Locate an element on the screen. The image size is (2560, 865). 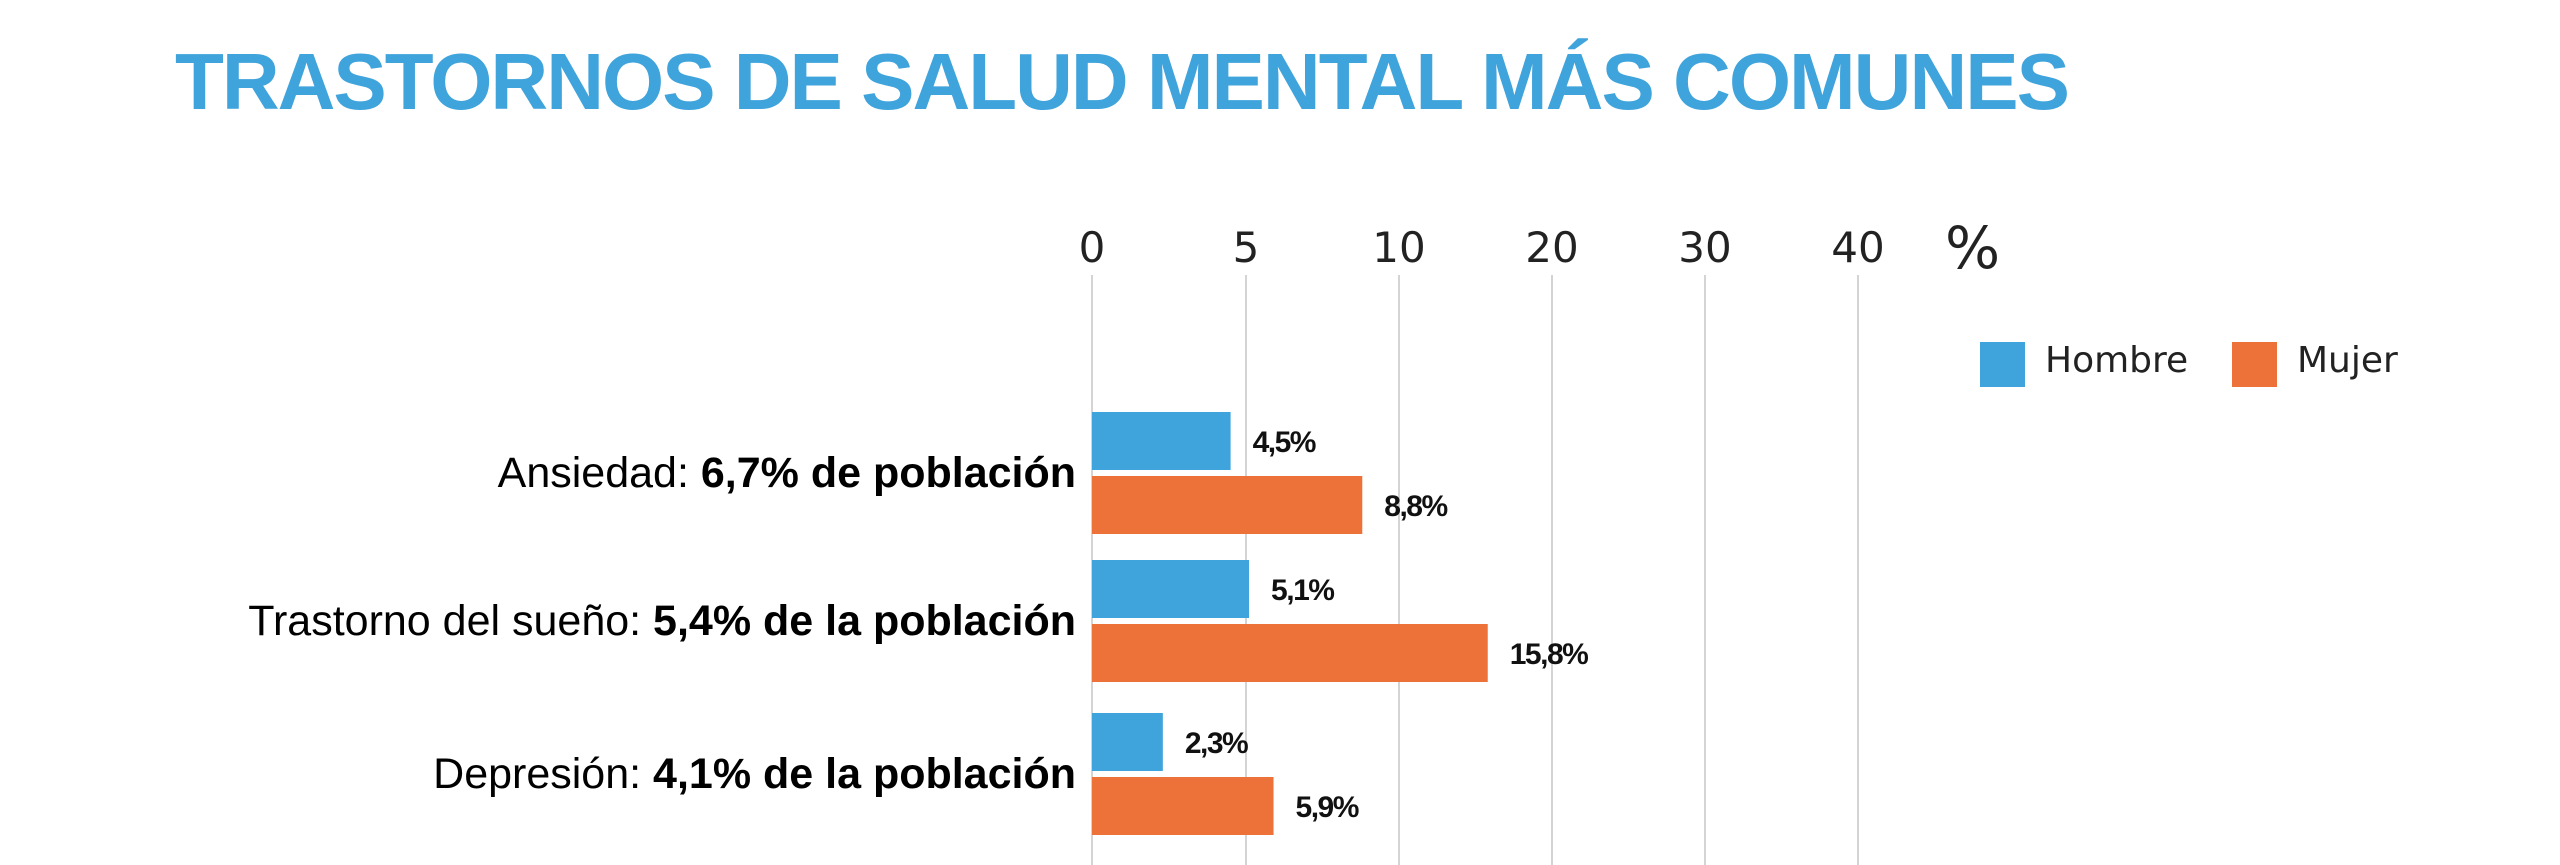
bars: 4,5% 8,8% 5,1% 15,8% 2,3% 5,9% is located at coordinates (1341, 623).